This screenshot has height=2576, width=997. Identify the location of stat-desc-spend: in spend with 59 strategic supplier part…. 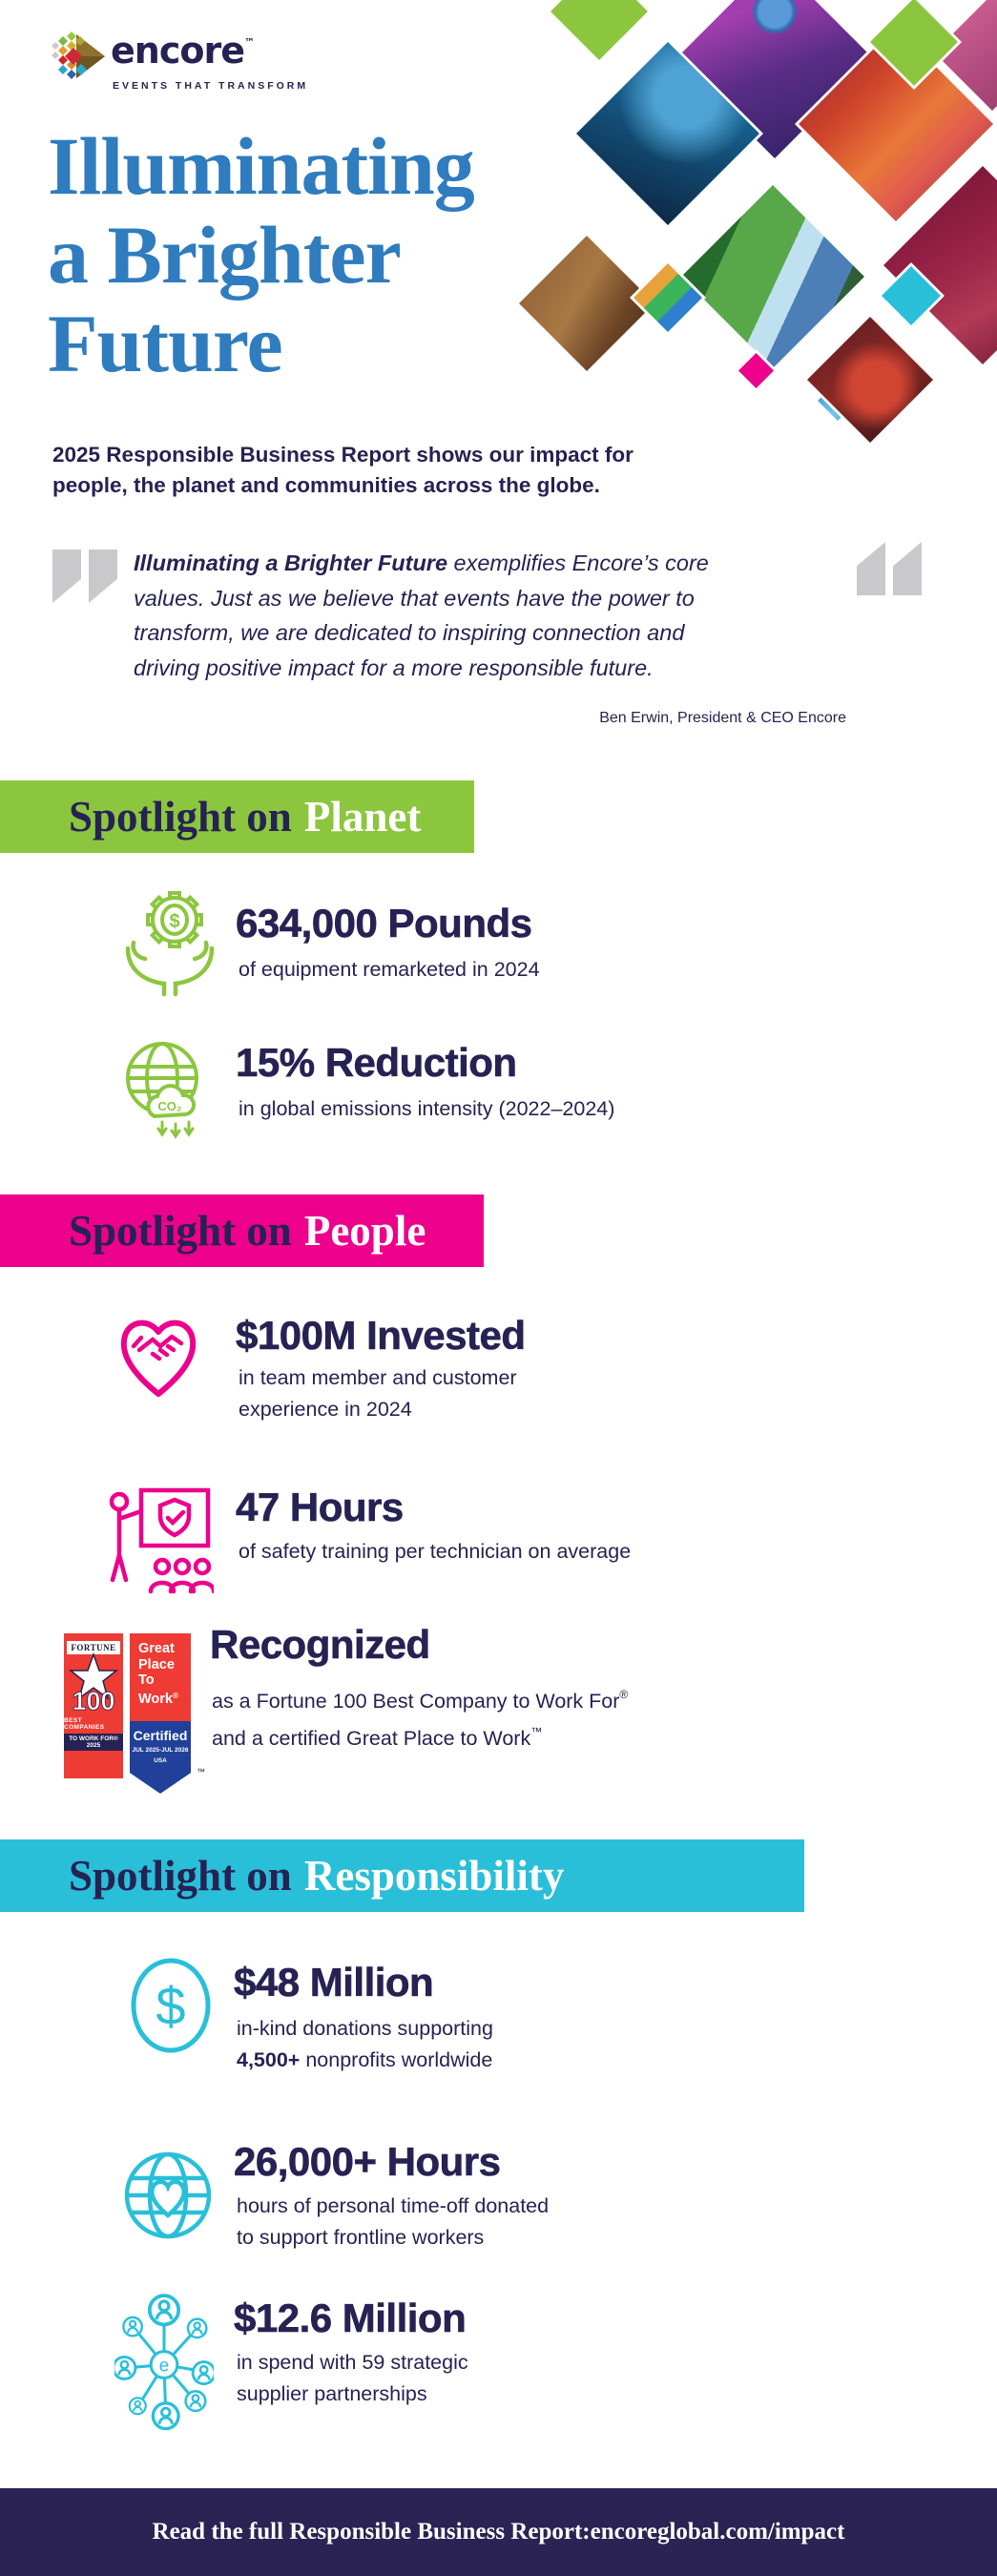
(352, 2378).